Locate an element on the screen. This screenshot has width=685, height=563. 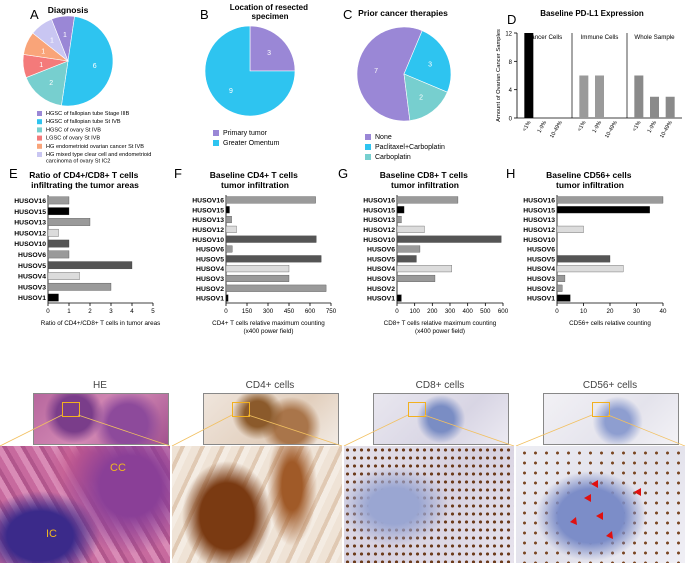
legend-label: HG endometrioid ovarian cancer St IVB is located at coordinates (95, 147).